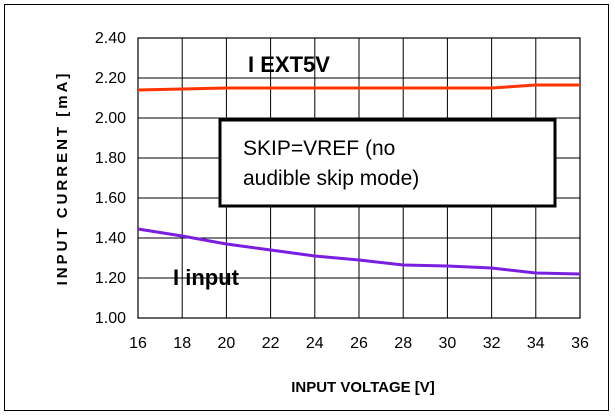  Describe the element at coordinates (315, 343) in the screenshot. I see `x-tick-label: 24` at that location.